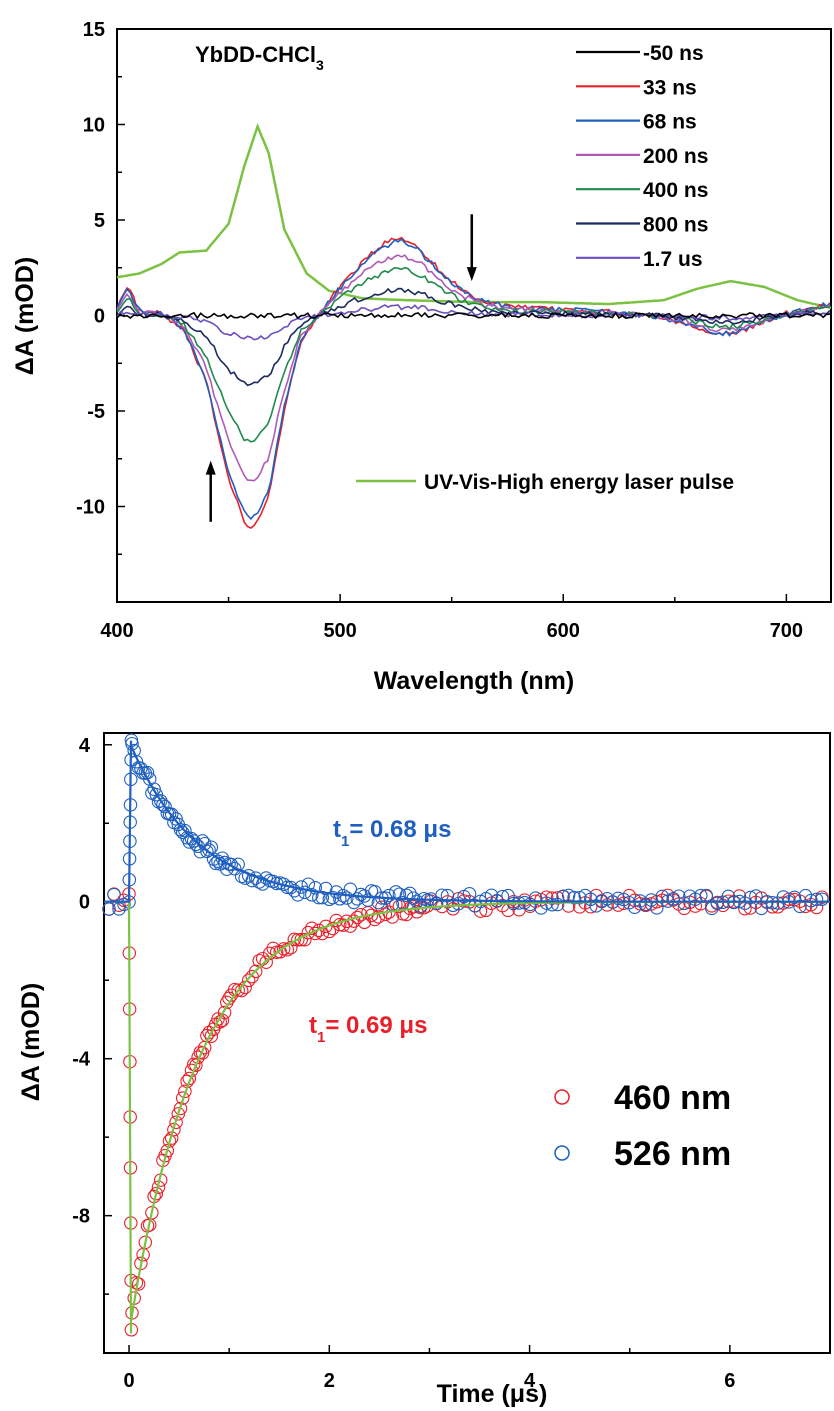 Image resolution: width=834 pixels, height=1411 pixels. What do you see at coordinates (259, 57) in the screenshot?
I see `chart-title: YbDD-CHCl3` at bounding box center [259, 57].